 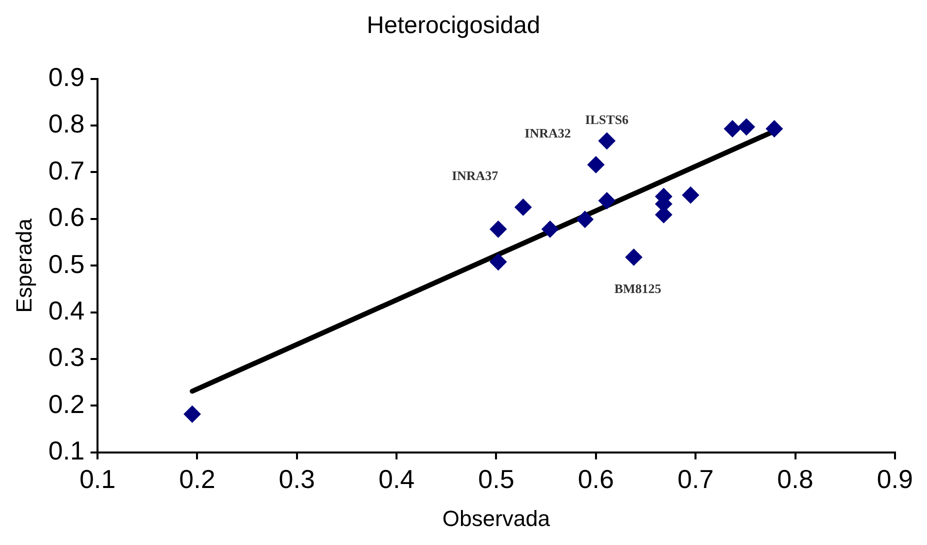 What do you see at coordinates (66, 357) in the screenshot?
I see `y-tick-label: 0.3` at bounding box center [66, 357].